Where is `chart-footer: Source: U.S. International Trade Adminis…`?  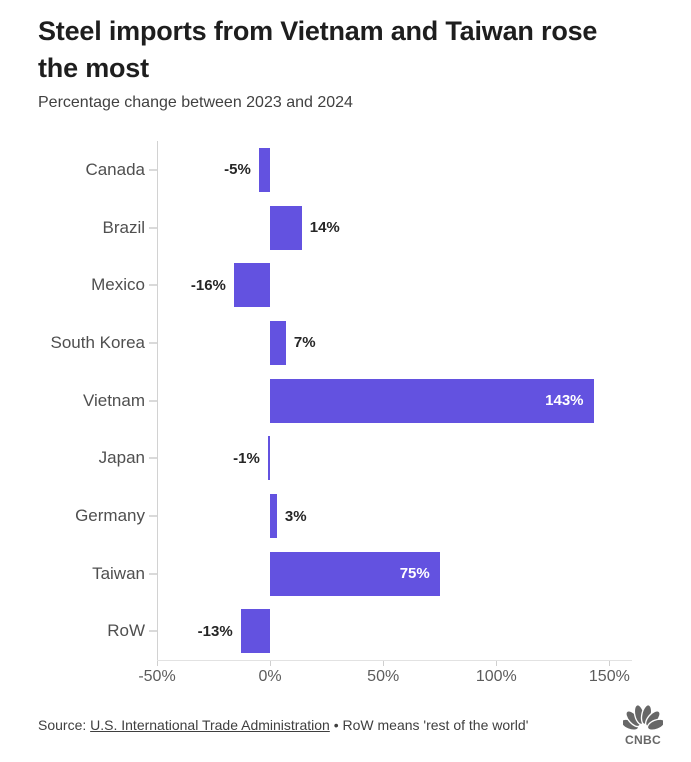
chart-footer: Source: U.S. International Trade Adminis… is located at coordinates (350, 725).